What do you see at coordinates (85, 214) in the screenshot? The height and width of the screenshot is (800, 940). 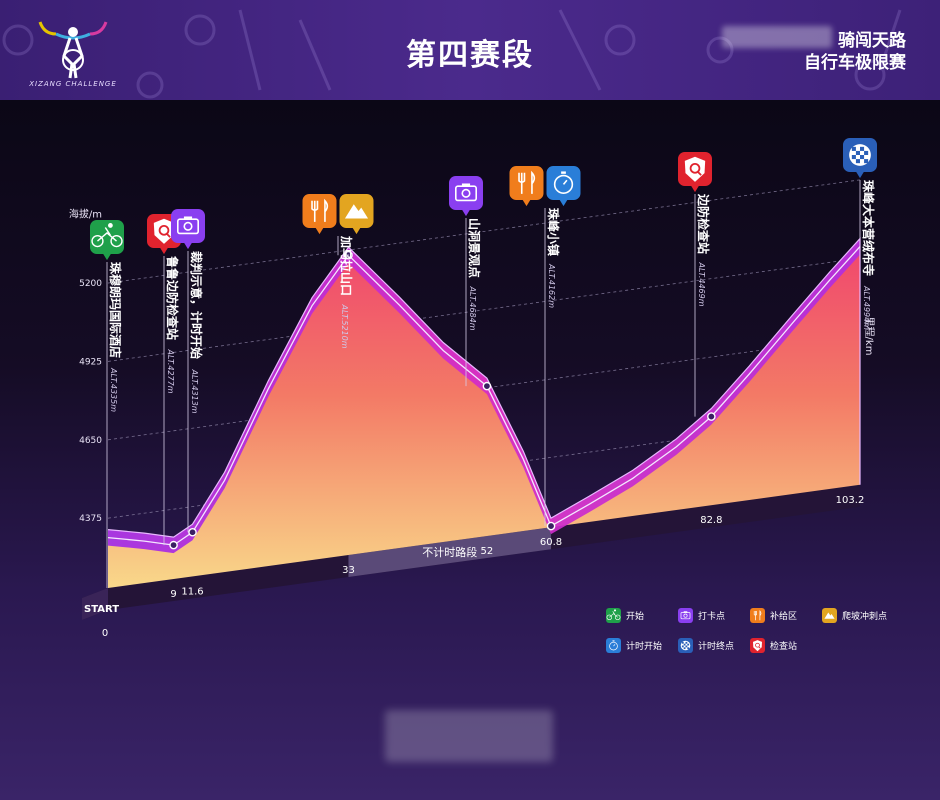 I see `y-axis-label: 海拔/m` at bounding box center [85, 214].